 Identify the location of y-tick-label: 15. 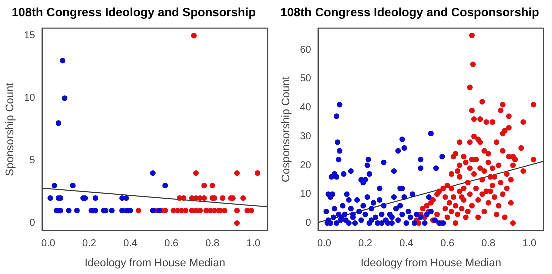
(30, 36).